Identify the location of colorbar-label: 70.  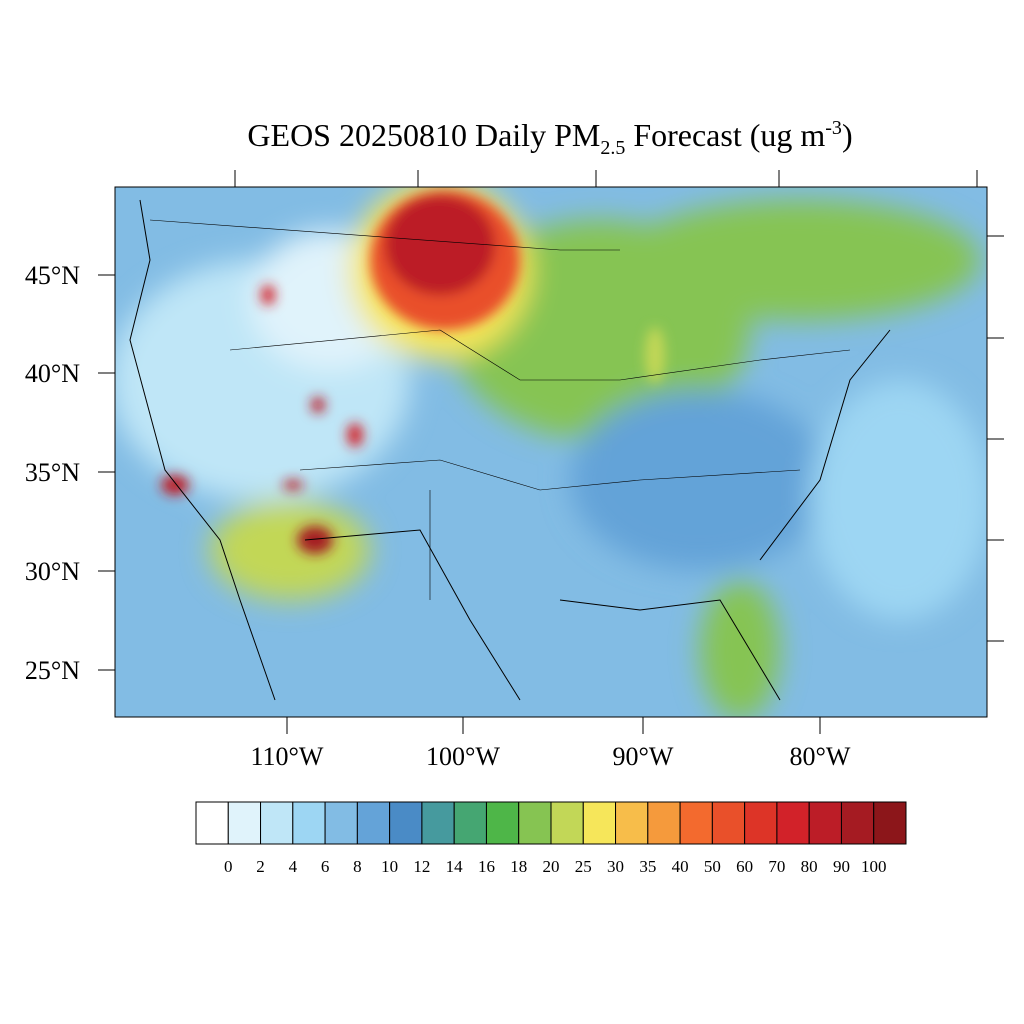
(776, 866).